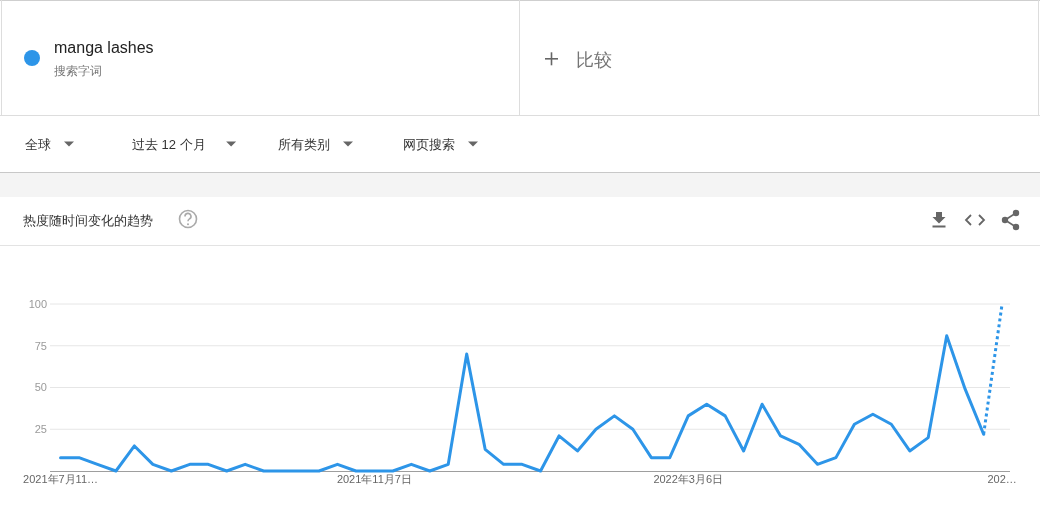 The height and width of the screenshot is (510, 1040). I want to click on text: 所有类别, so click(304, 144).